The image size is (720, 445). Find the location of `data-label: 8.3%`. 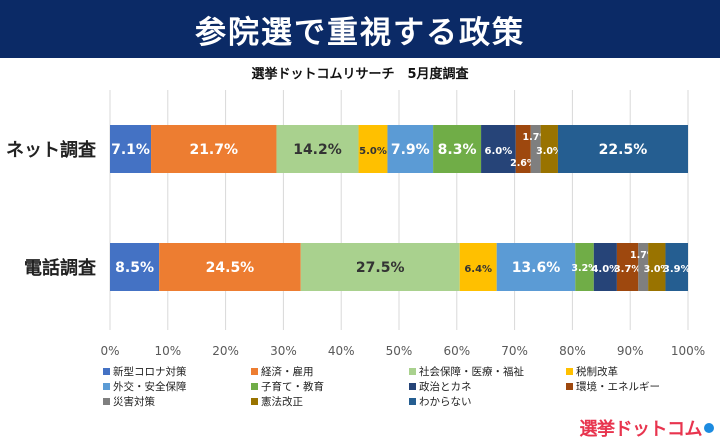

data-label: 8.3% is located at coordinates (457, 150).